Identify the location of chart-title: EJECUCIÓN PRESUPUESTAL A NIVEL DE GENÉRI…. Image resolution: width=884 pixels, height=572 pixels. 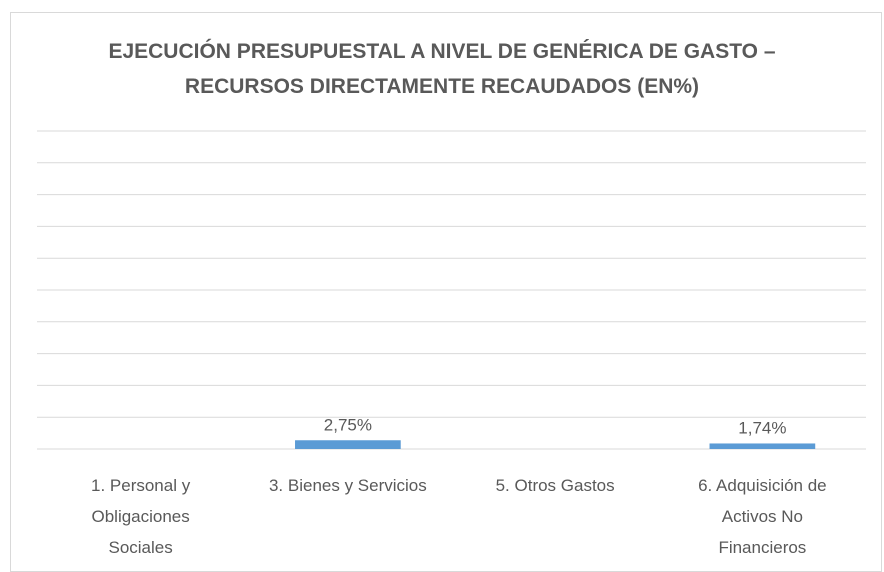
(442, 69).